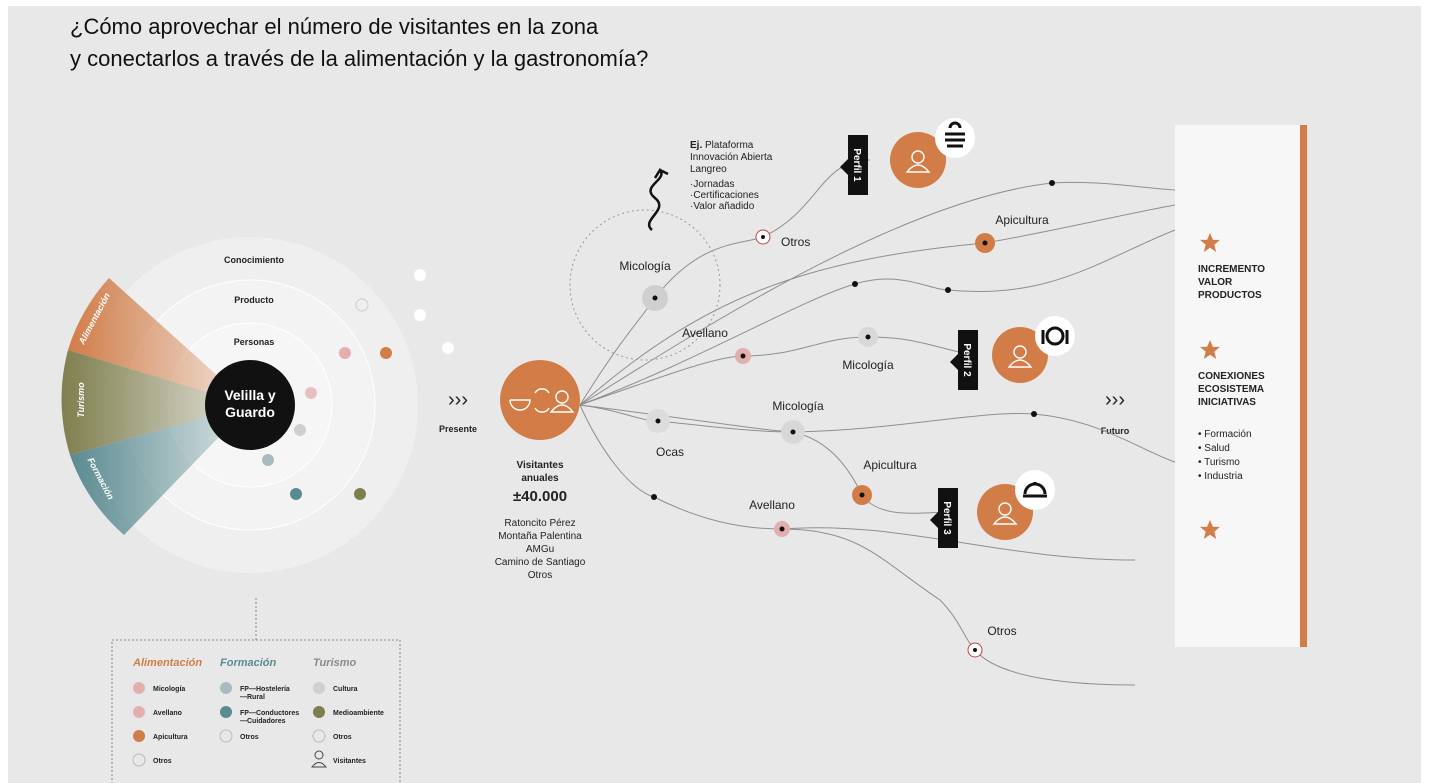 The width and height of the screenshot is (1429, 783). Describe the element at coordinates (1227, 402) in the screenshot. I see `outcome-title: INICIATIVAS` at that location.